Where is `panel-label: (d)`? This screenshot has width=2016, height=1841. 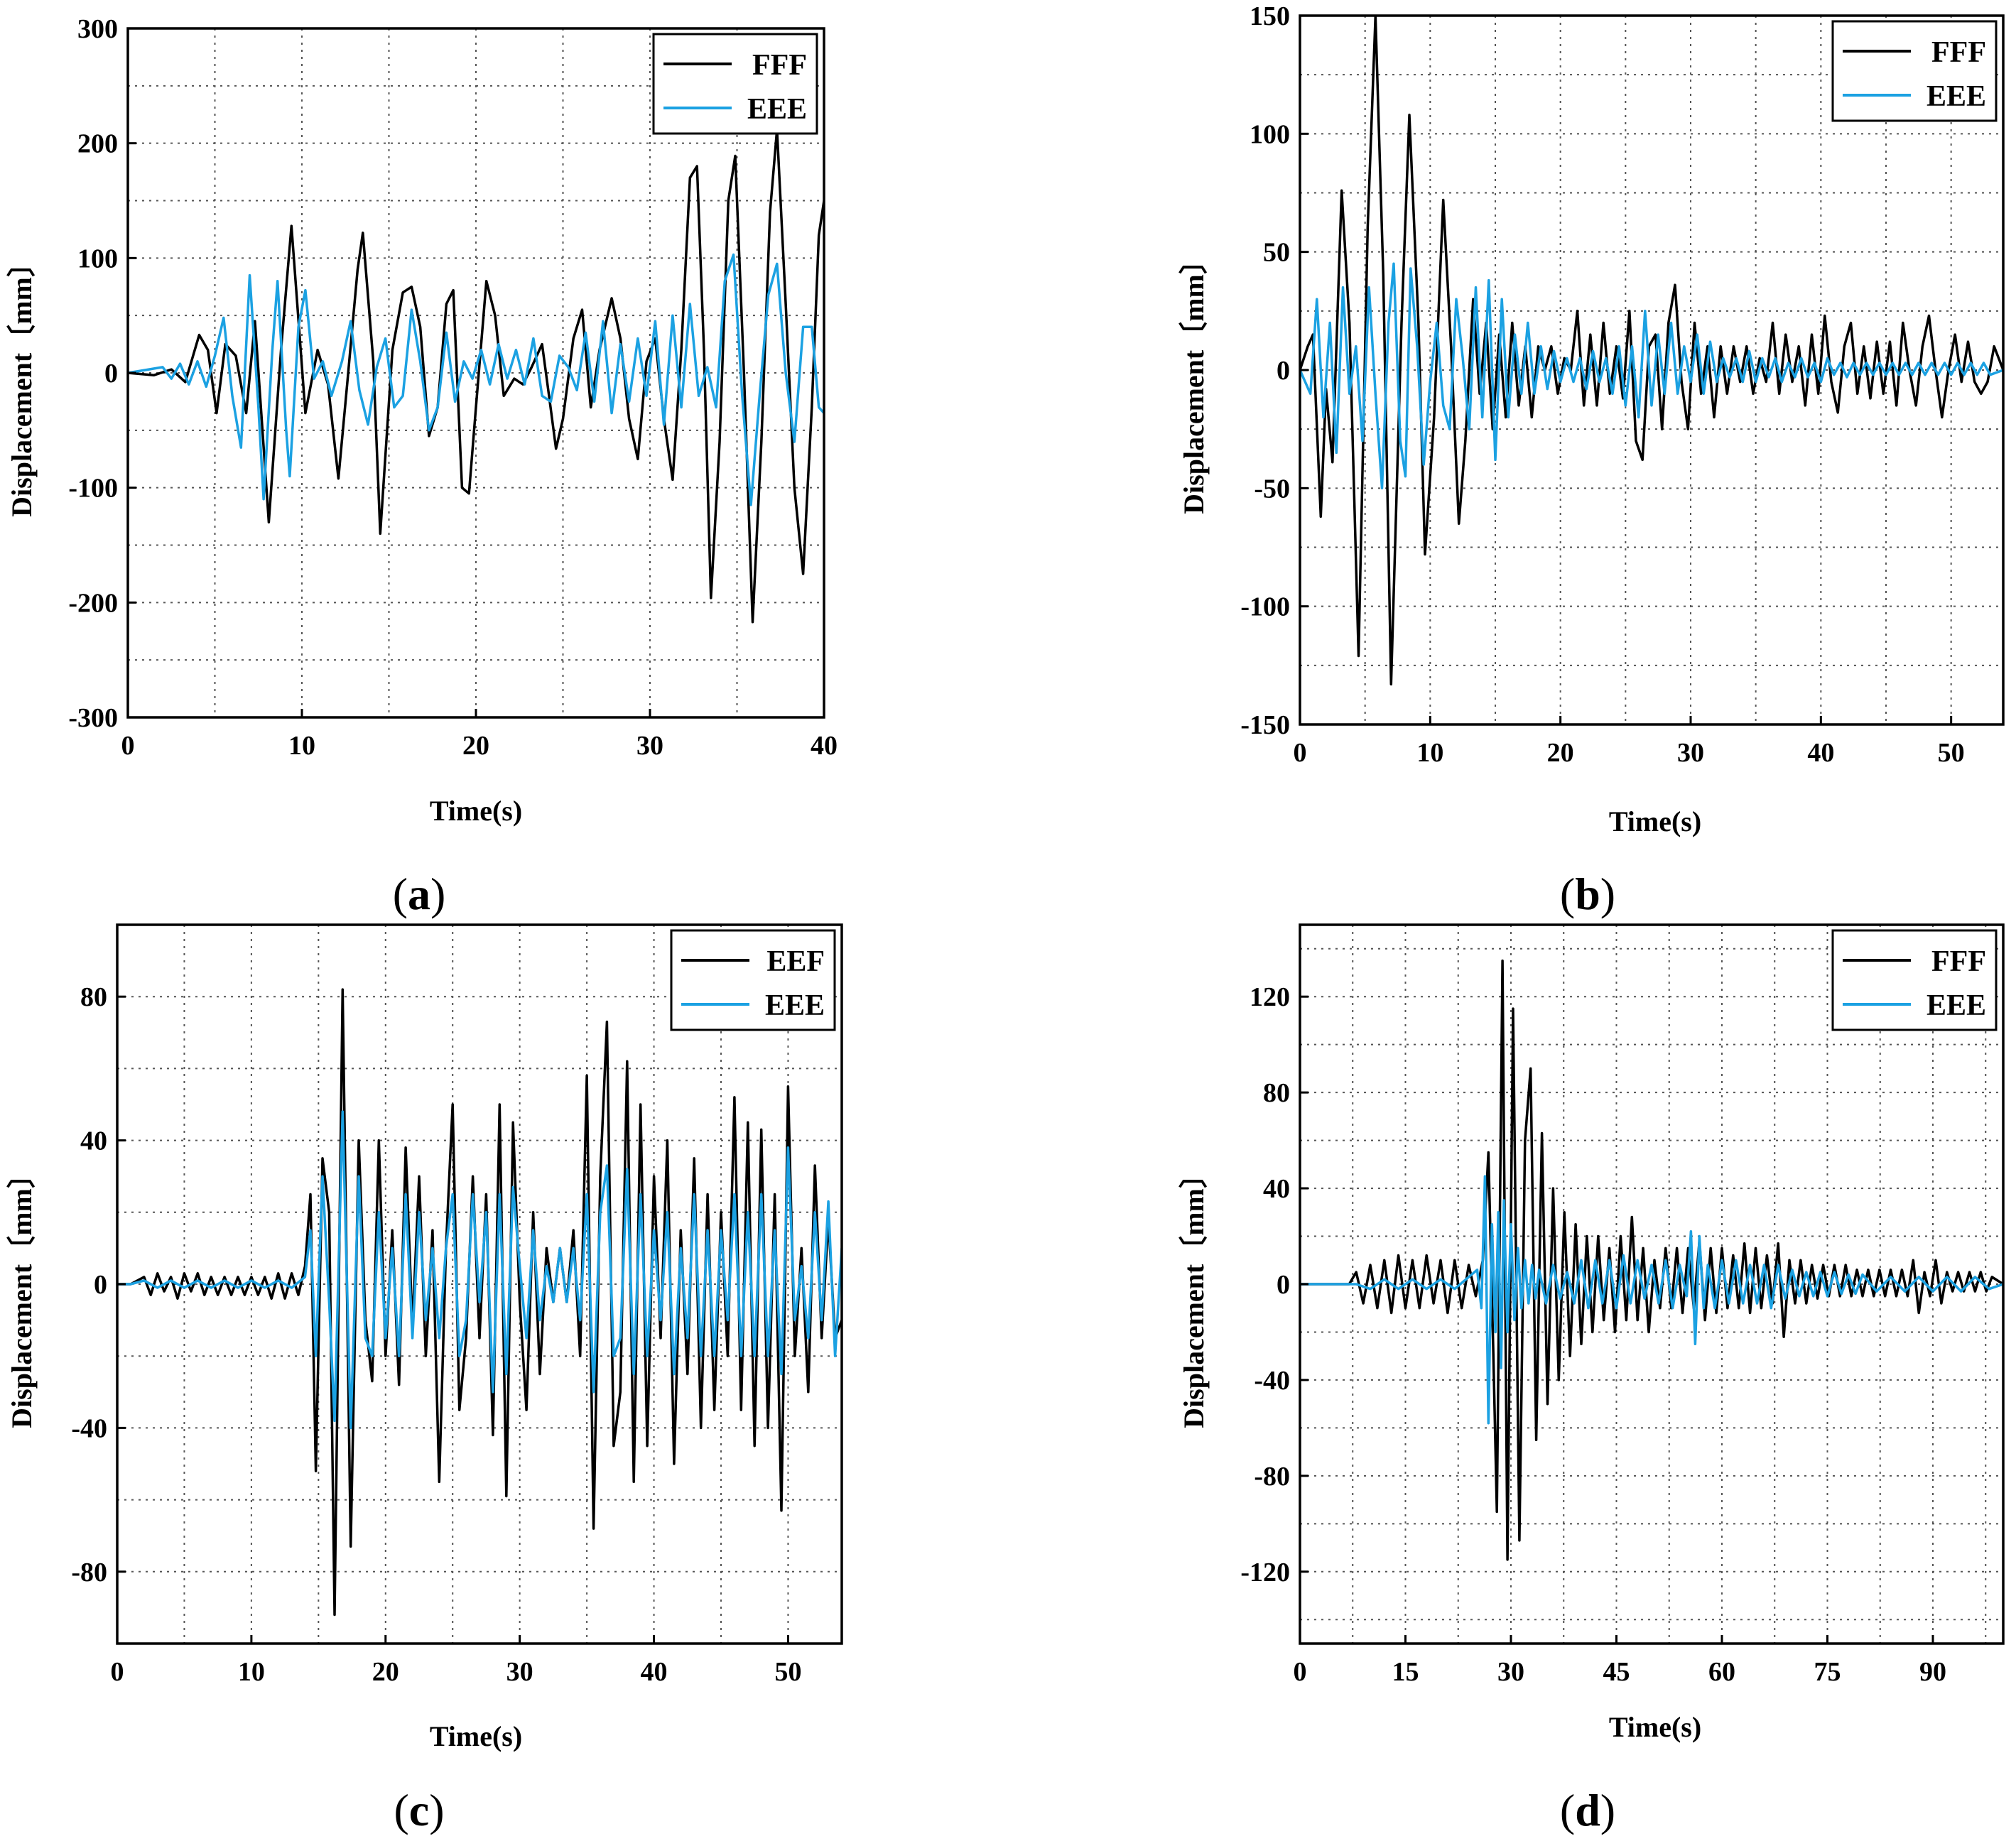
panel-label: (d) is located at coordinates (1587, 1810).